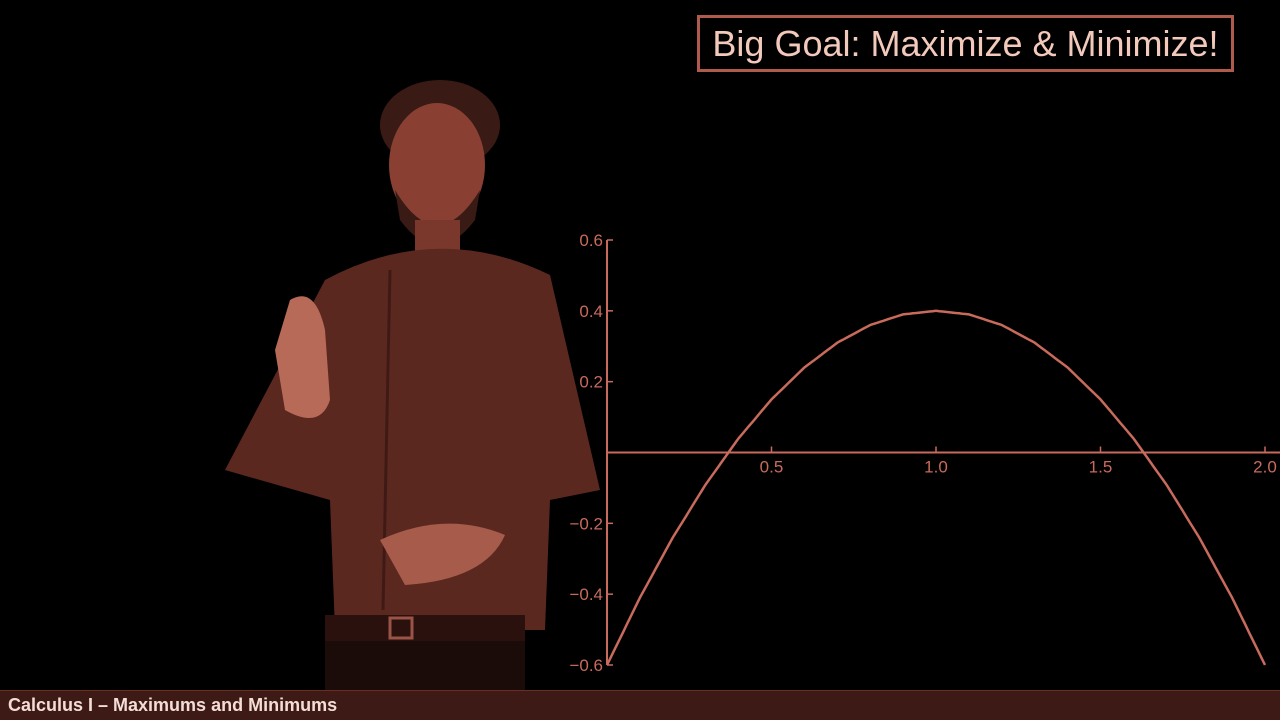  I want to click on y-tick-label: −0.6, so click(586, 665).